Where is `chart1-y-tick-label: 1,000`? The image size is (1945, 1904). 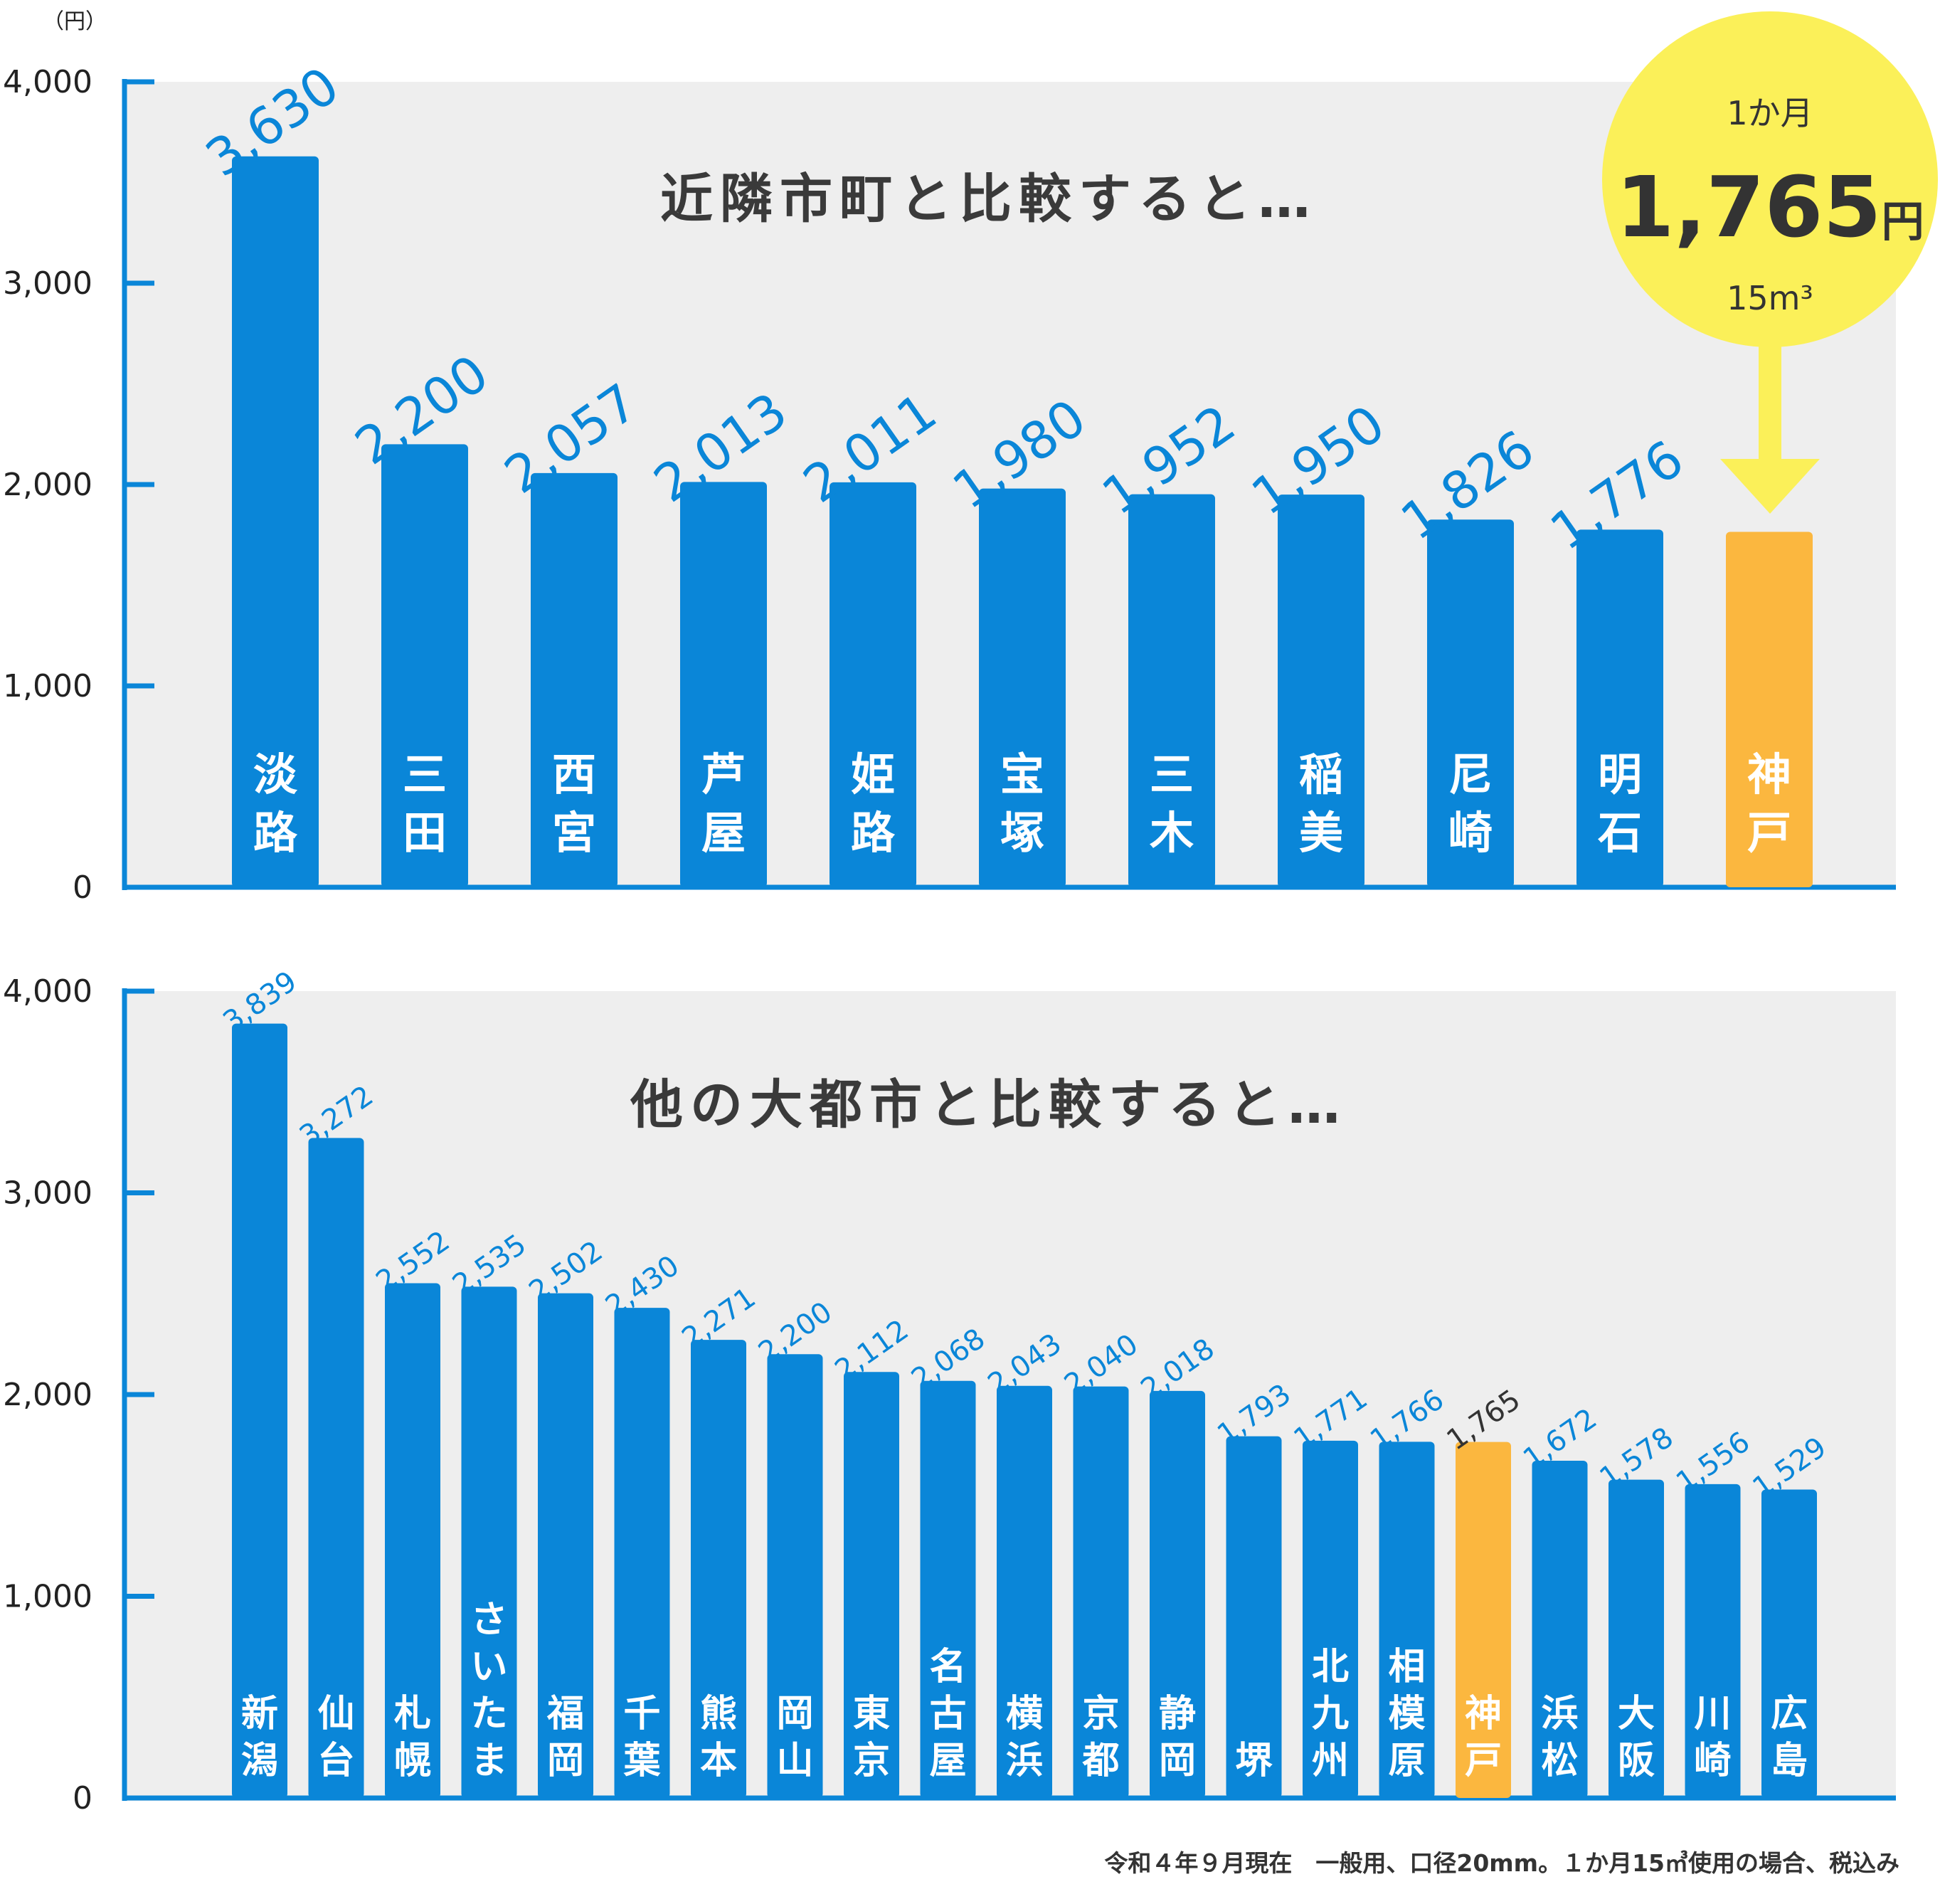
chart1-y-tick-label: 1,000 is located at coordinates (47, 686).